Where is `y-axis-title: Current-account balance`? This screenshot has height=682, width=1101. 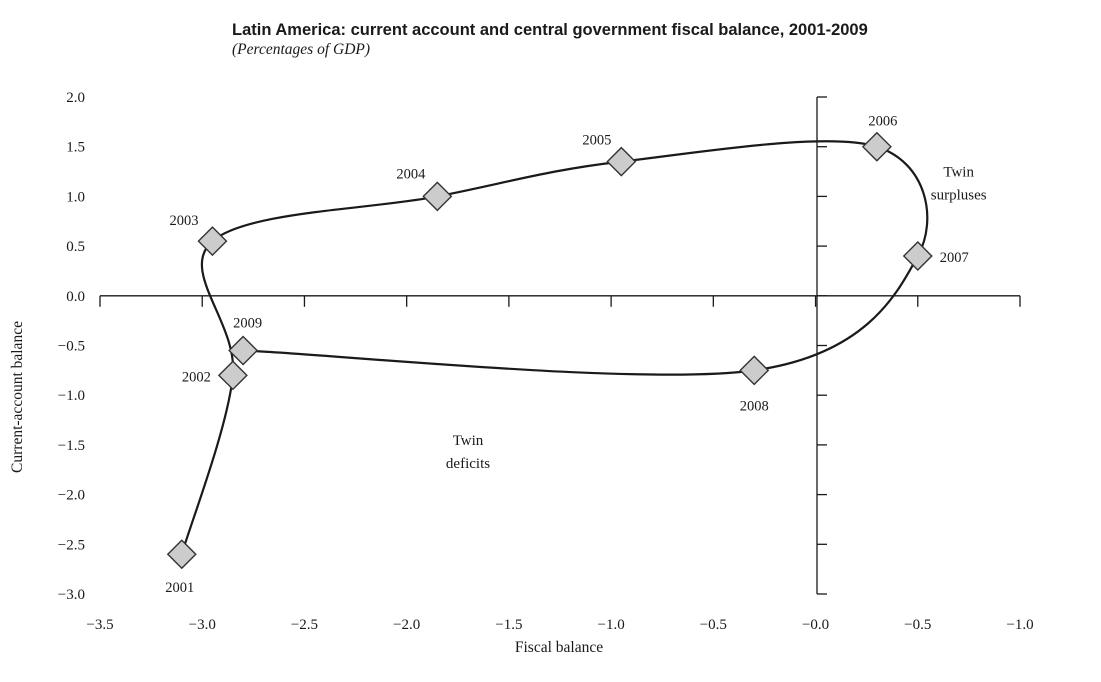
y-axis-title: Current-account balance is located at coordinates (17, 397).